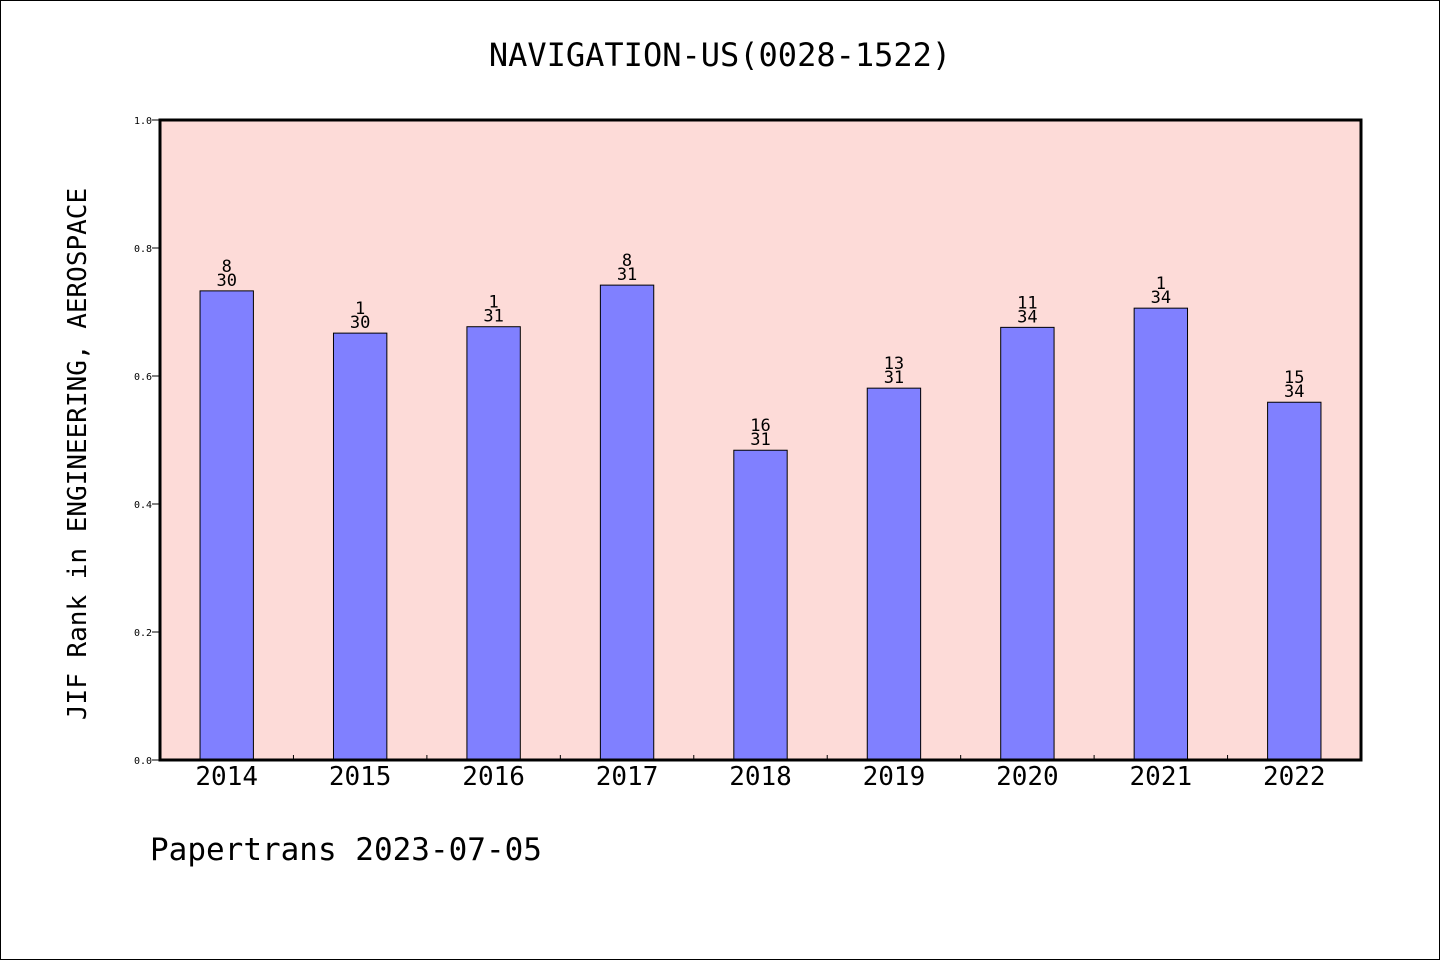 The width and height of the screenshot is (1440, 960). What do you see at coordinates (720, 55) in the screenshot?
I see `chart-title: NAVIGATION-US(0028-1522)` at bounding box center [720, 55].